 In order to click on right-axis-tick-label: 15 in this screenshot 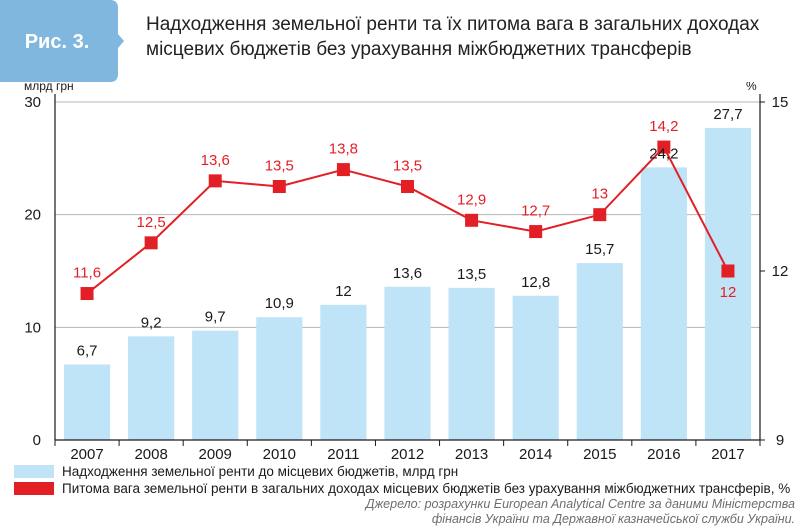, I will do `click(780, 102)`.